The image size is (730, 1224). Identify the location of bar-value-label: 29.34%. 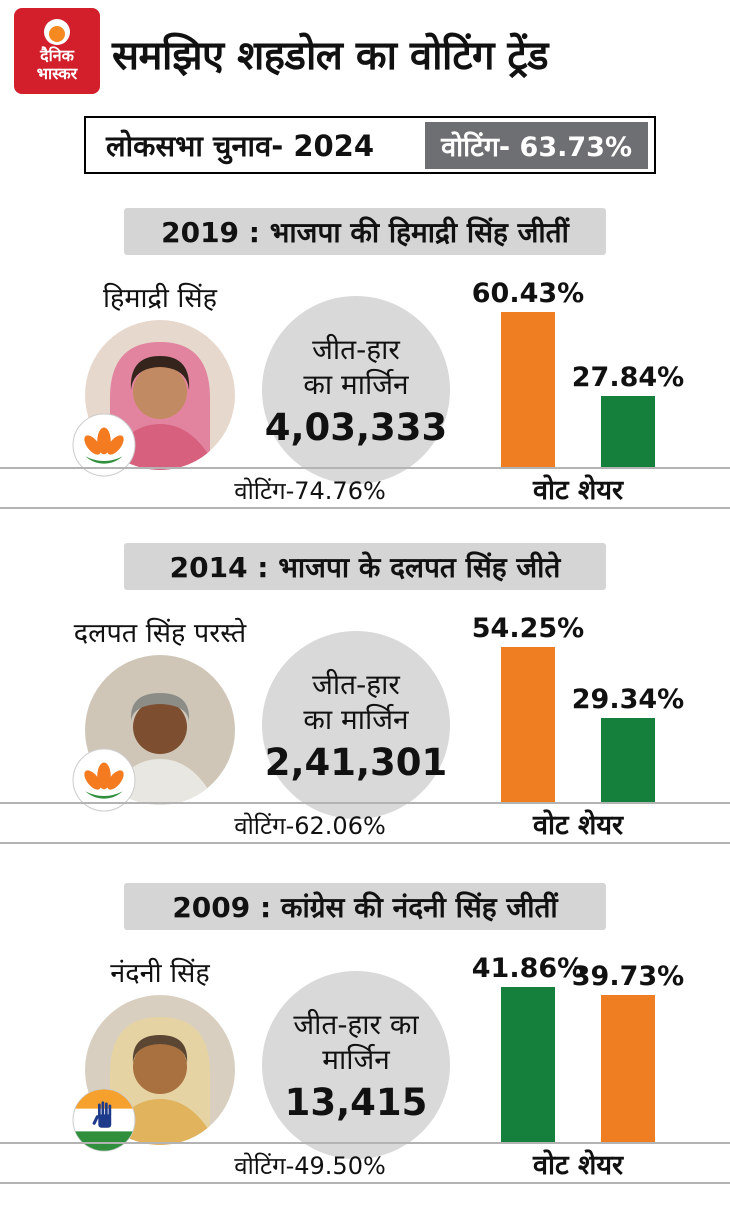
(628, 699).